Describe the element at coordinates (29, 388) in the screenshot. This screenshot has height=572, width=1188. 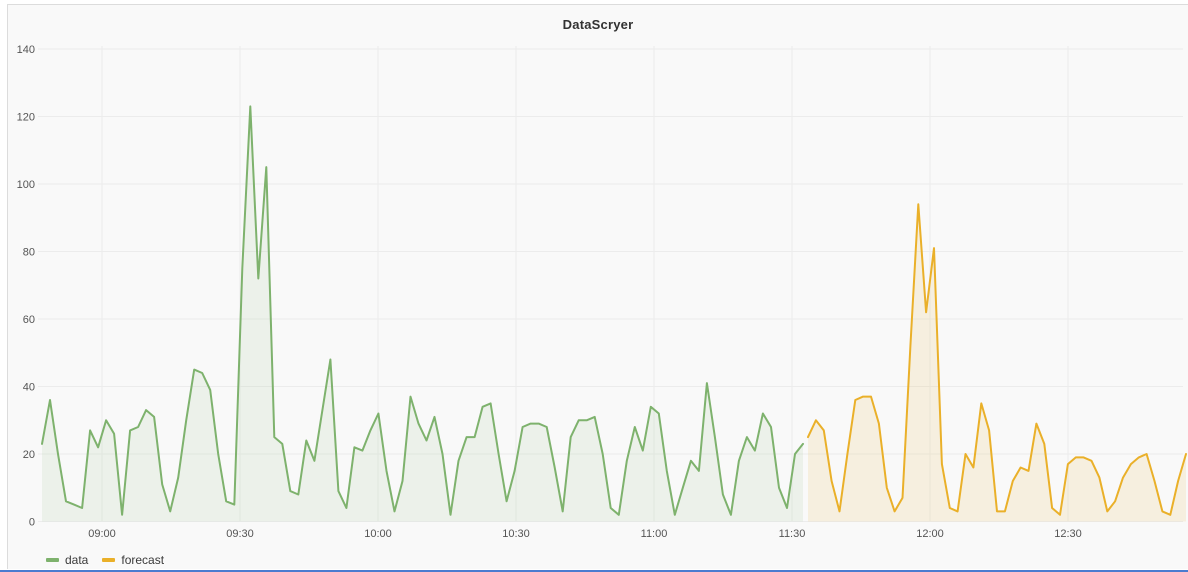
I see `y-tick-label: 40` at that location.